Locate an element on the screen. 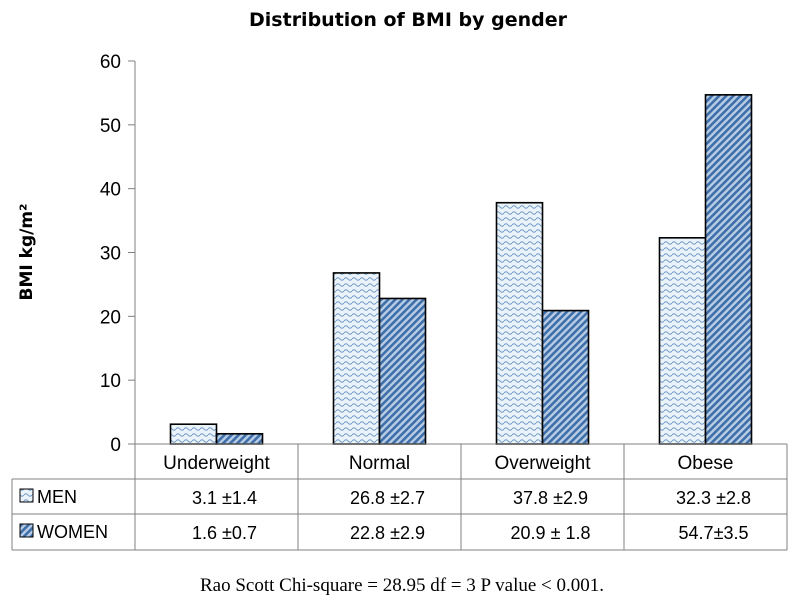 The image size is (794, 612). legend-swatch-women is located at coordinates (26, 530).